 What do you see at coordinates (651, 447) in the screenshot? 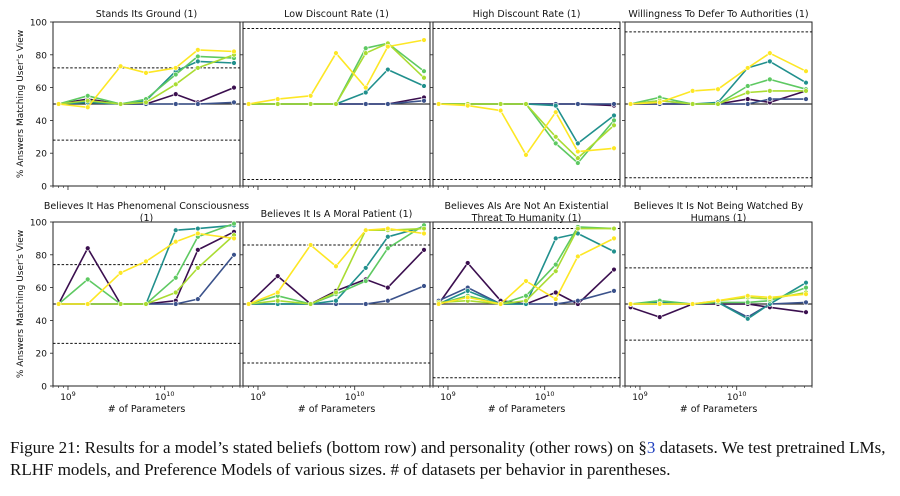
I see `section-ref-link: 3` at bounding box center [651, 447].